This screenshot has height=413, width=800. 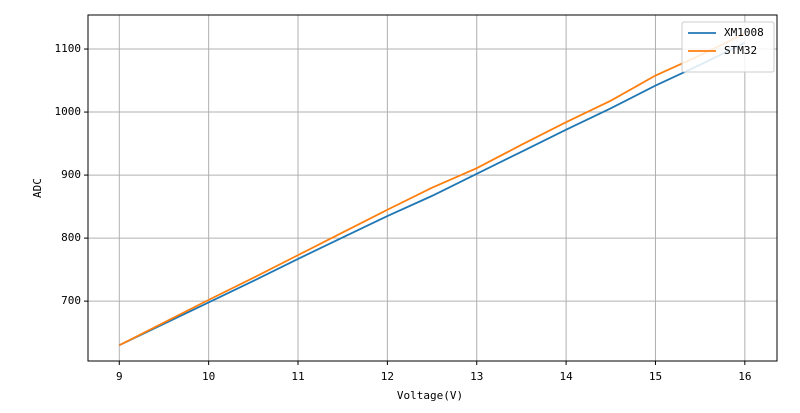 What do you see at coordinates (744, 376) in the screenshot?
I see `x-tick-label: 16` at bounding box center [744, 376].